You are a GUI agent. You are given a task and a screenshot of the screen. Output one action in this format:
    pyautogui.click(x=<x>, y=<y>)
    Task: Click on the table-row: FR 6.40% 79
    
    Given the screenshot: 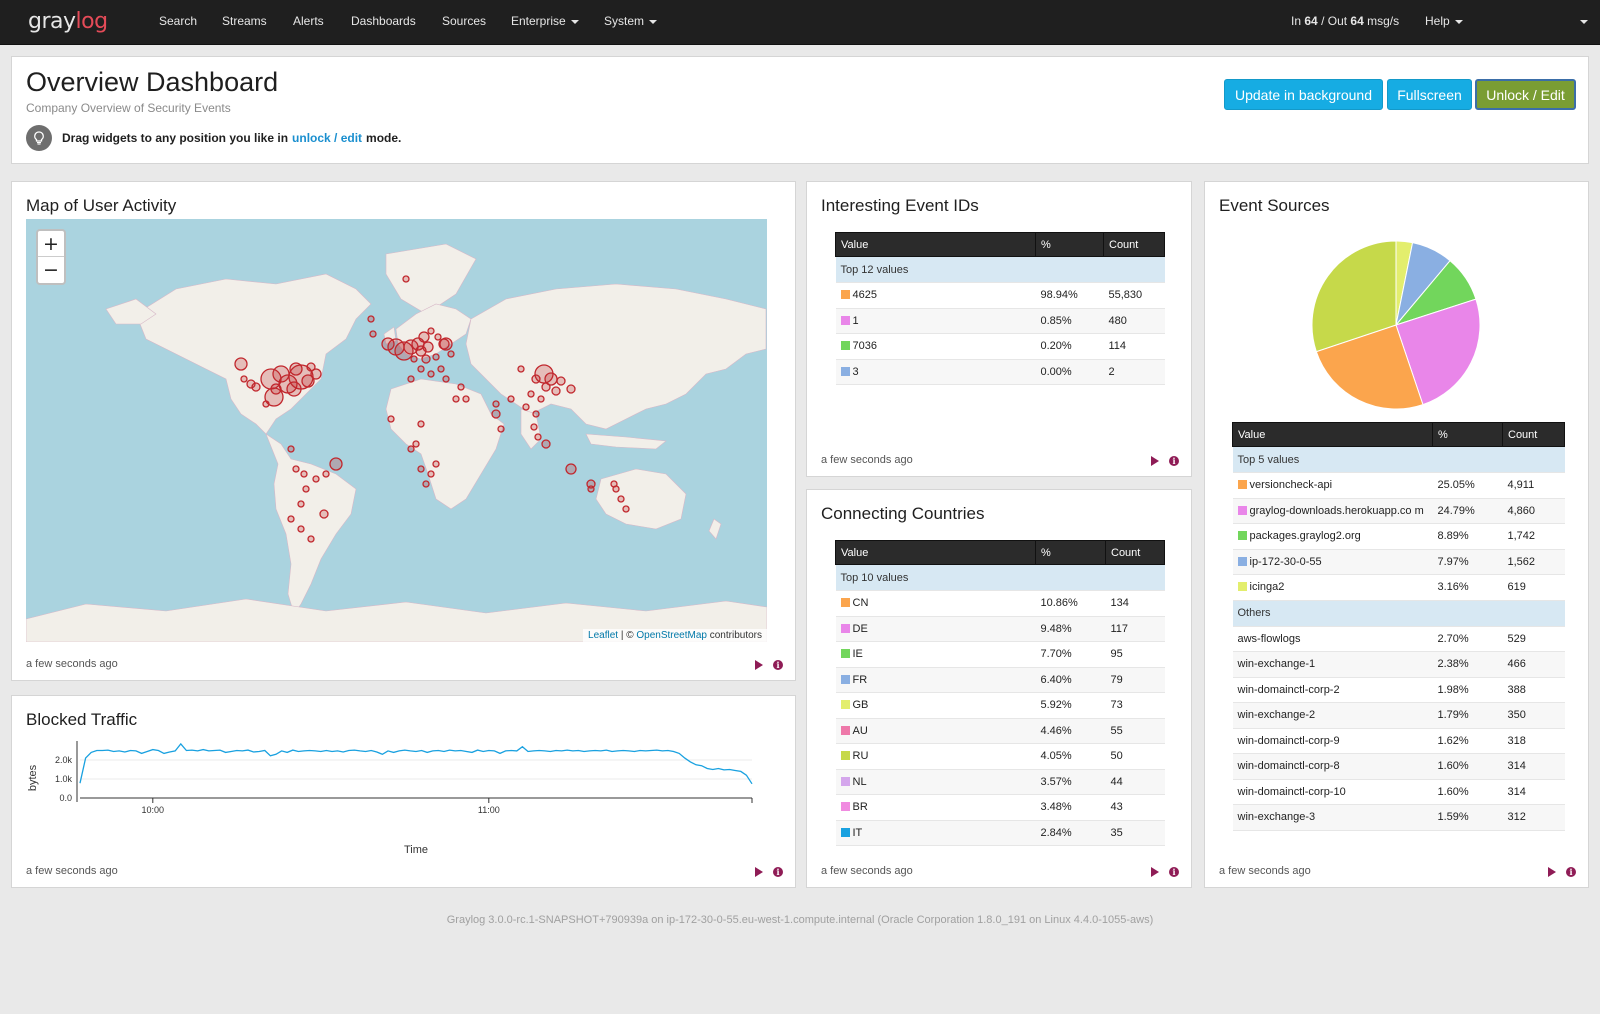 What is the action you would take?
    pyautogui.click(x=1000, y=680)
    